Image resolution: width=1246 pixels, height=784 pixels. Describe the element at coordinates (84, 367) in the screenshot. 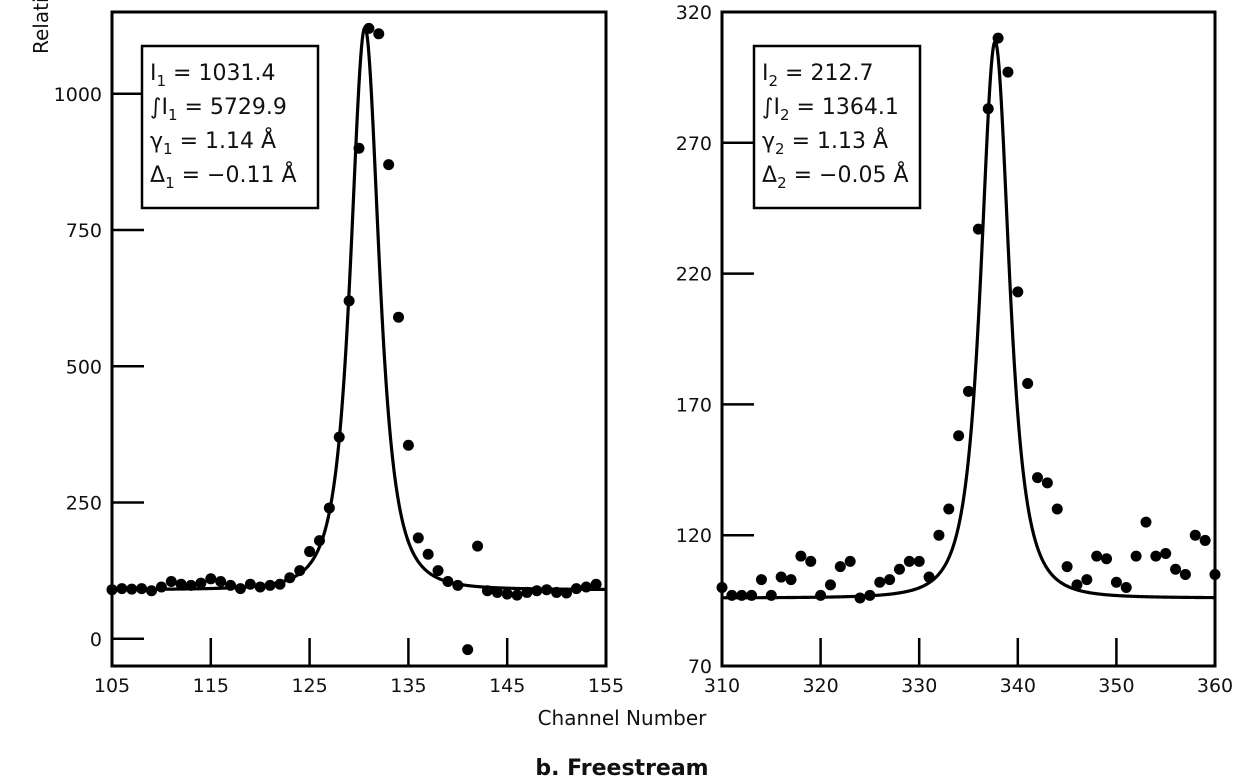

I see `y-tick-label: 500` at that location.